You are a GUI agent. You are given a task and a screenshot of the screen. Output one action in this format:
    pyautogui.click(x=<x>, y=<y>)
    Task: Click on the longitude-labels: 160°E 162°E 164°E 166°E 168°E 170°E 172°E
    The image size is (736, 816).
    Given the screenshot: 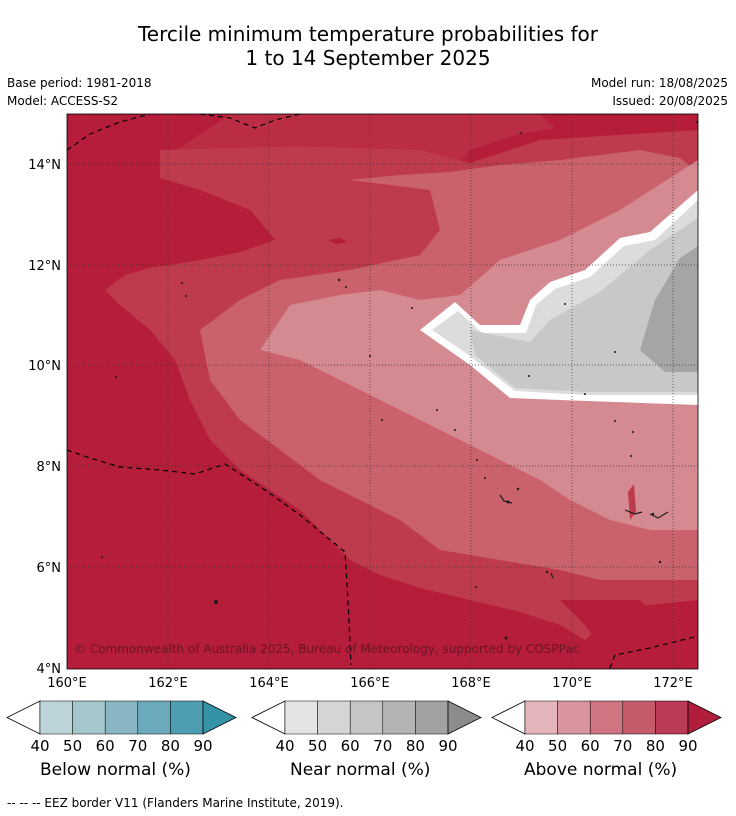 What is the action you would take?
    pyautogui.click(x=370, y=683)
    